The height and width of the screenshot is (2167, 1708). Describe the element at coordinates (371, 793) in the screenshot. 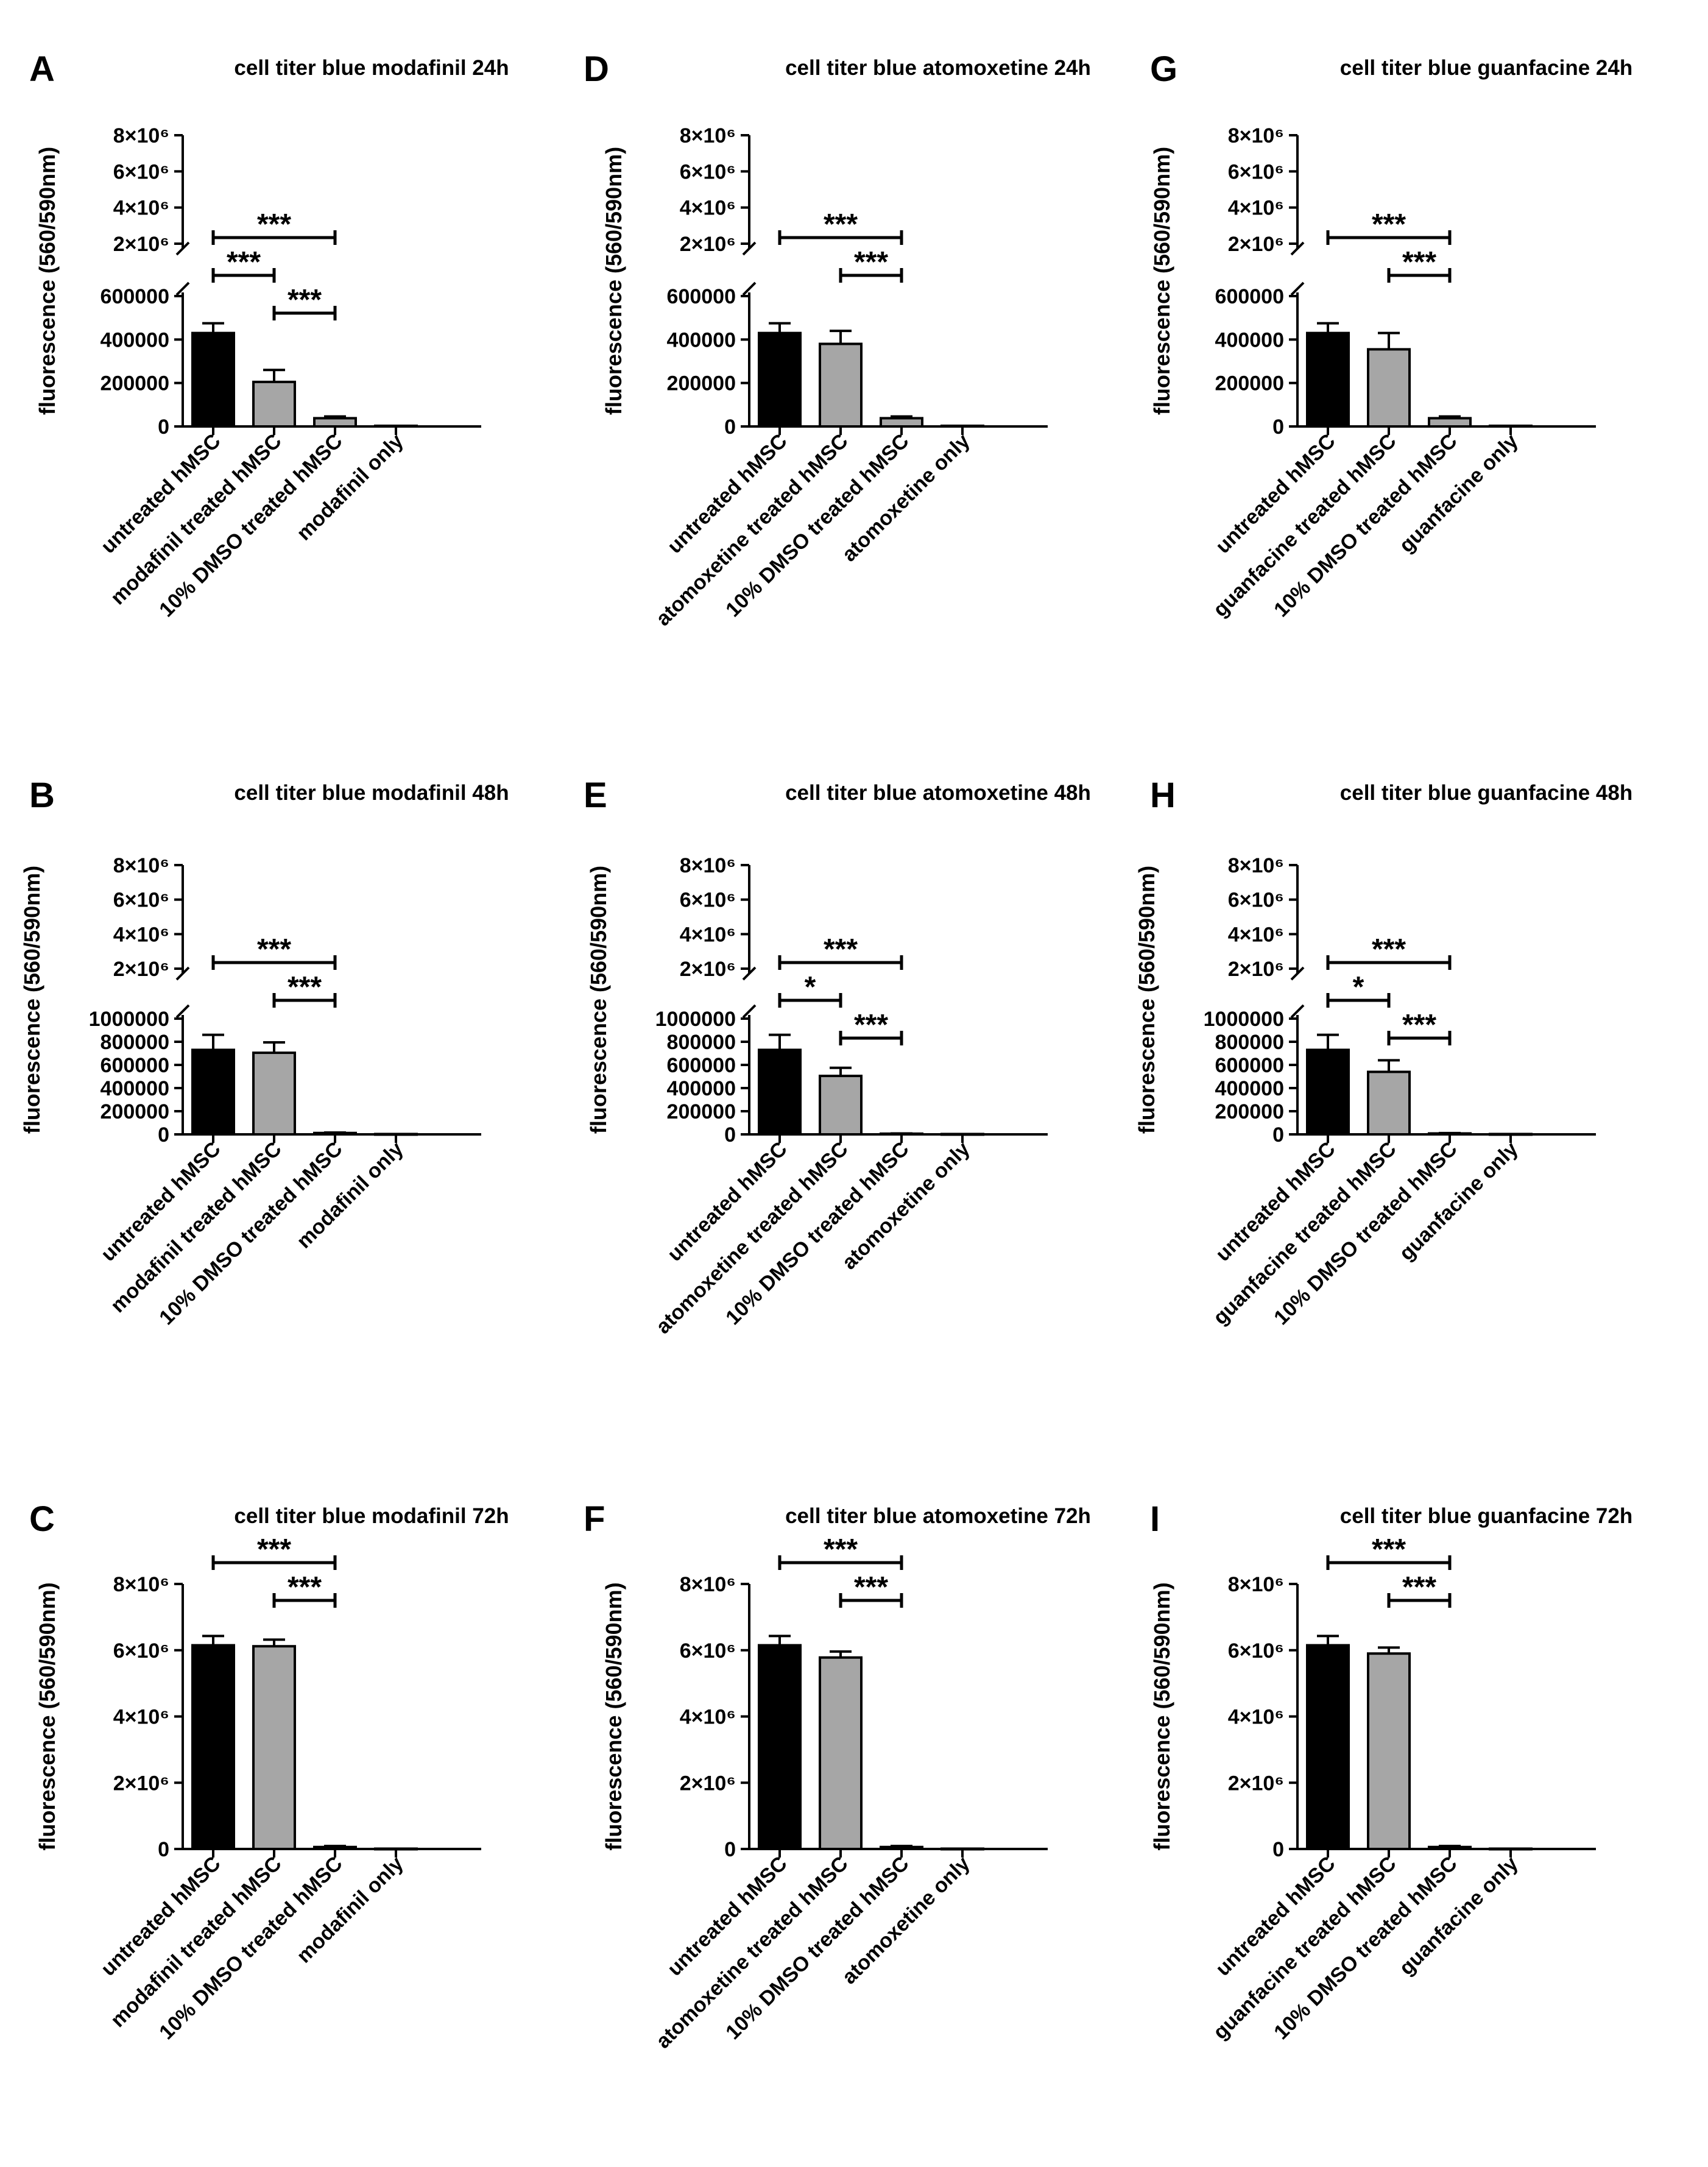

I see `chart-title-b: cell titer blue modafinil 48h` at that location.